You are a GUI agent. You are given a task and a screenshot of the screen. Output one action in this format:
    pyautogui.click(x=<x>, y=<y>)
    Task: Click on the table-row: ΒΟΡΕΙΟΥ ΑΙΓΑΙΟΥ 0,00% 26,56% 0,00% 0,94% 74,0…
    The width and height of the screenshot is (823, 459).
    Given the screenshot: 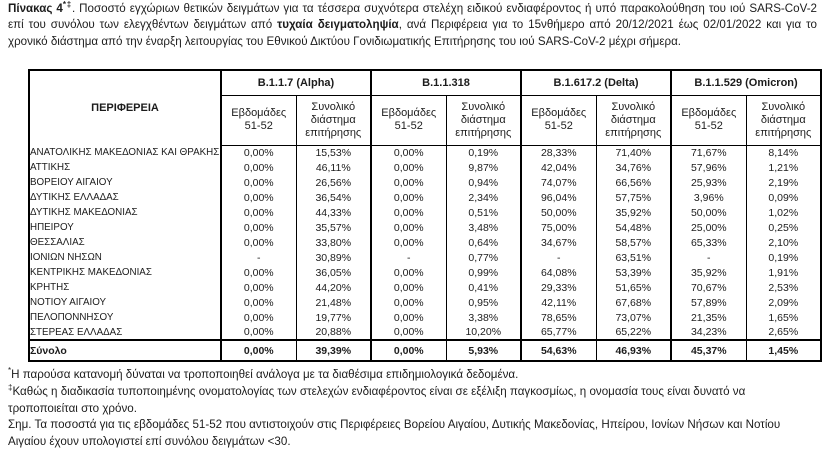 What is the action you would take?
    pyautogui.click(x=425, y=182)
    